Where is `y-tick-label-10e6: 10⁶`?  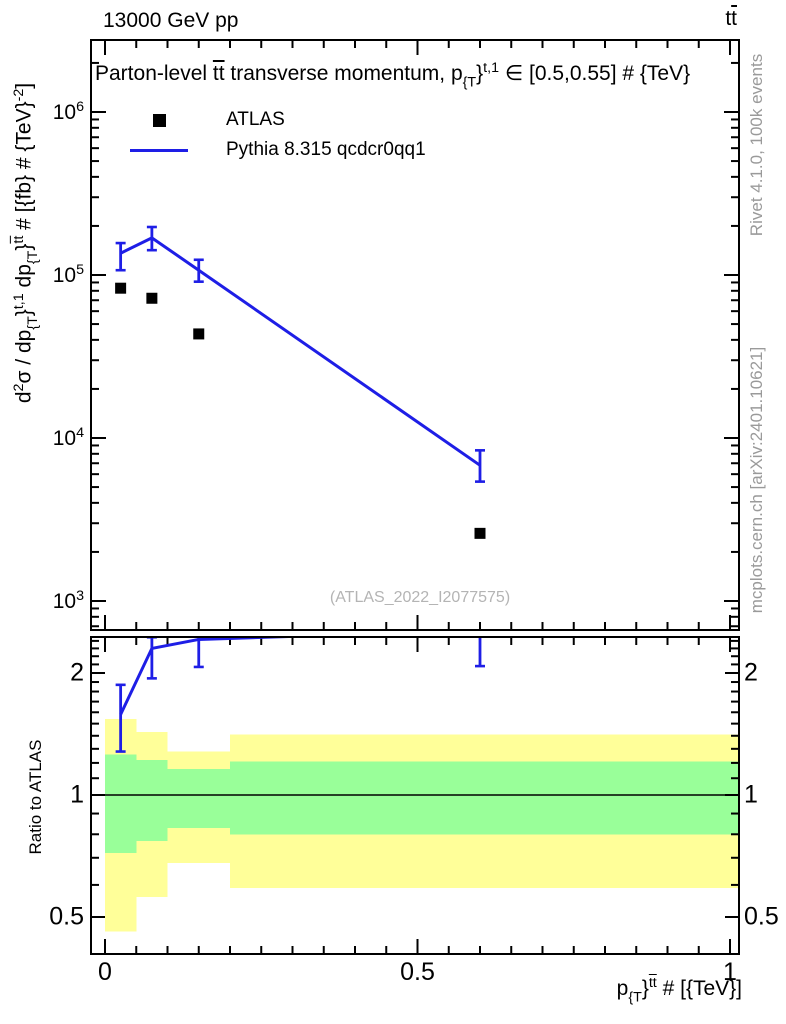
y-tick-label-10e6: 10⁶ is located at coordinates (68, 112).